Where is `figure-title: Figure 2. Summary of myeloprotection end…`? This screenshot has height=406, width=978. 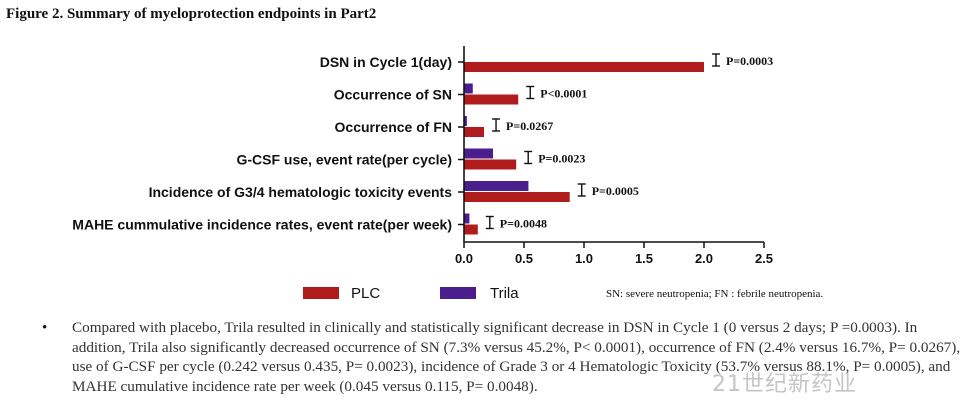
figure-title: Figure 2. Summary of myeloprotection end… is located at coordinates (191, 14).